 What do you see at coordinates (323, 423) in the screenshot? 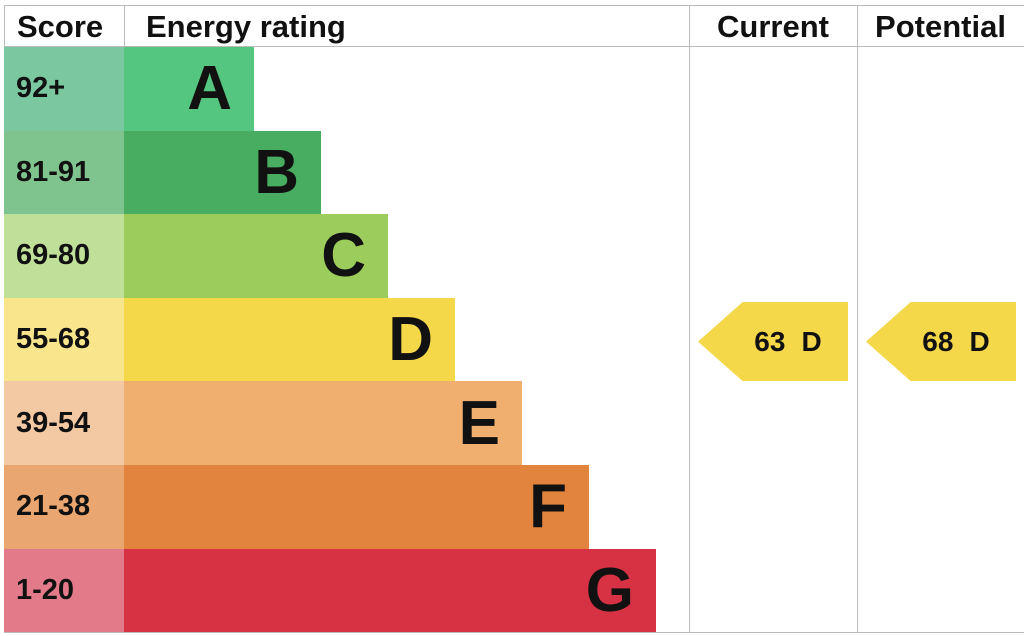
I see `rating-bar: E` at bounding box center [323, 423].